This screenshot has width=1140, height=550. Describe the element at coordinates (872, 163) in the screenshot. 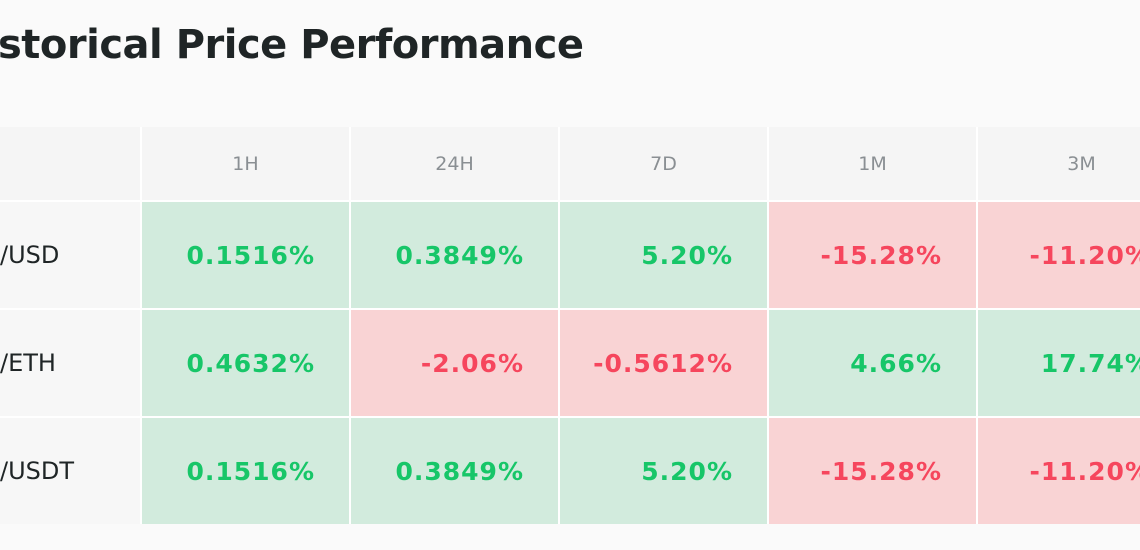

I see `column-header: 1M` at that location.